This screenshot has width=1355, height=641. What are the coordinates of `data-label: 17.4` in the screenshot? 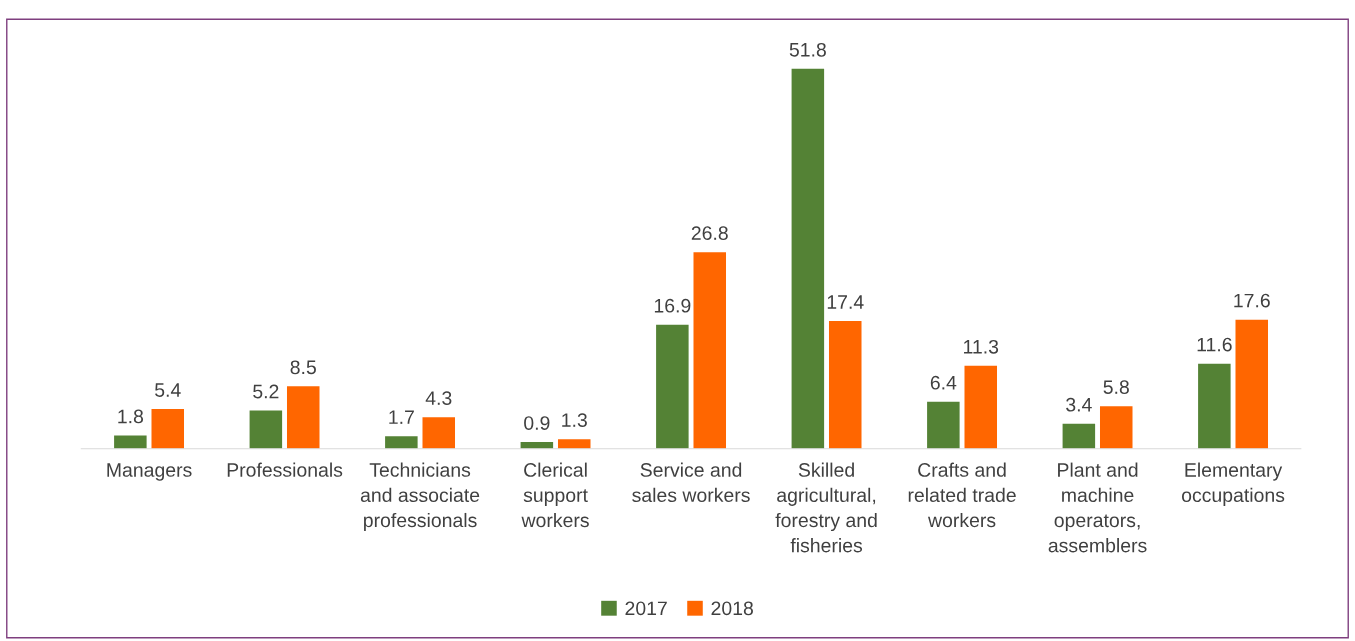 It's located at (845, 302).